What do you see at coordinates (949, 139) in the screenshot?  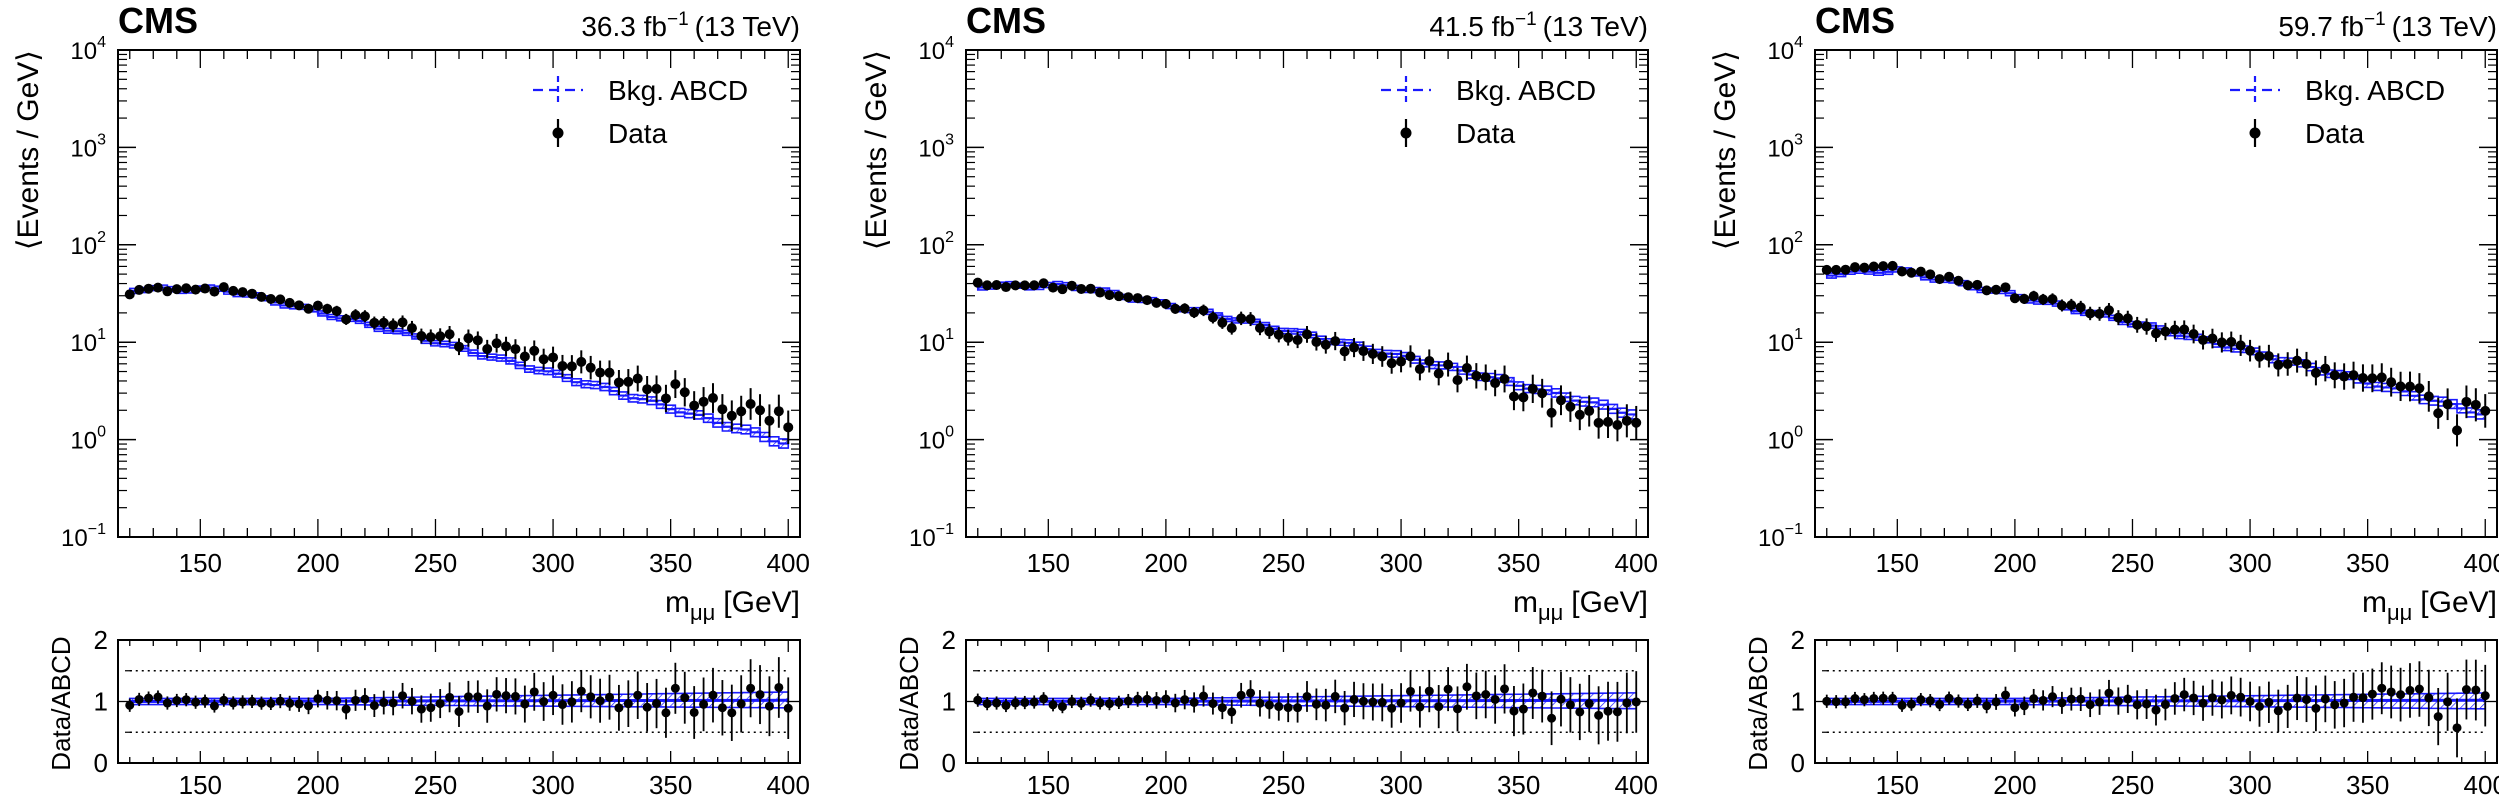 I see `y-tick-exponent: 3` at bounding box center [949, 139].